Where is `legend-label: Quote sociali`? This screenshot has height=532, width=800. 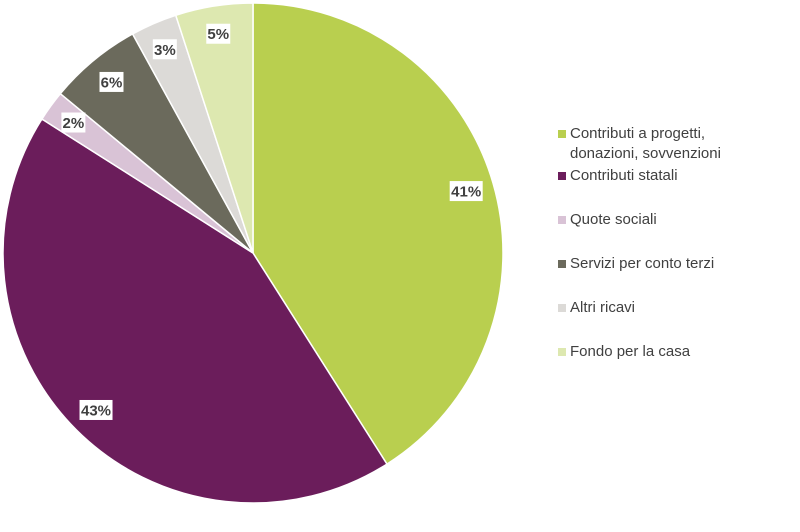
legend-label: Quote sociali is located at coordinates (613, 219).